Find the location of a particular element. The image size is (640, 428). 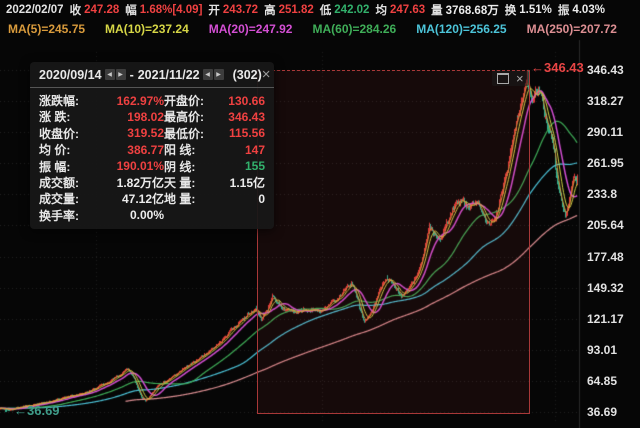

y-axis-label: 177.48 is located at coordinates (605, 256).